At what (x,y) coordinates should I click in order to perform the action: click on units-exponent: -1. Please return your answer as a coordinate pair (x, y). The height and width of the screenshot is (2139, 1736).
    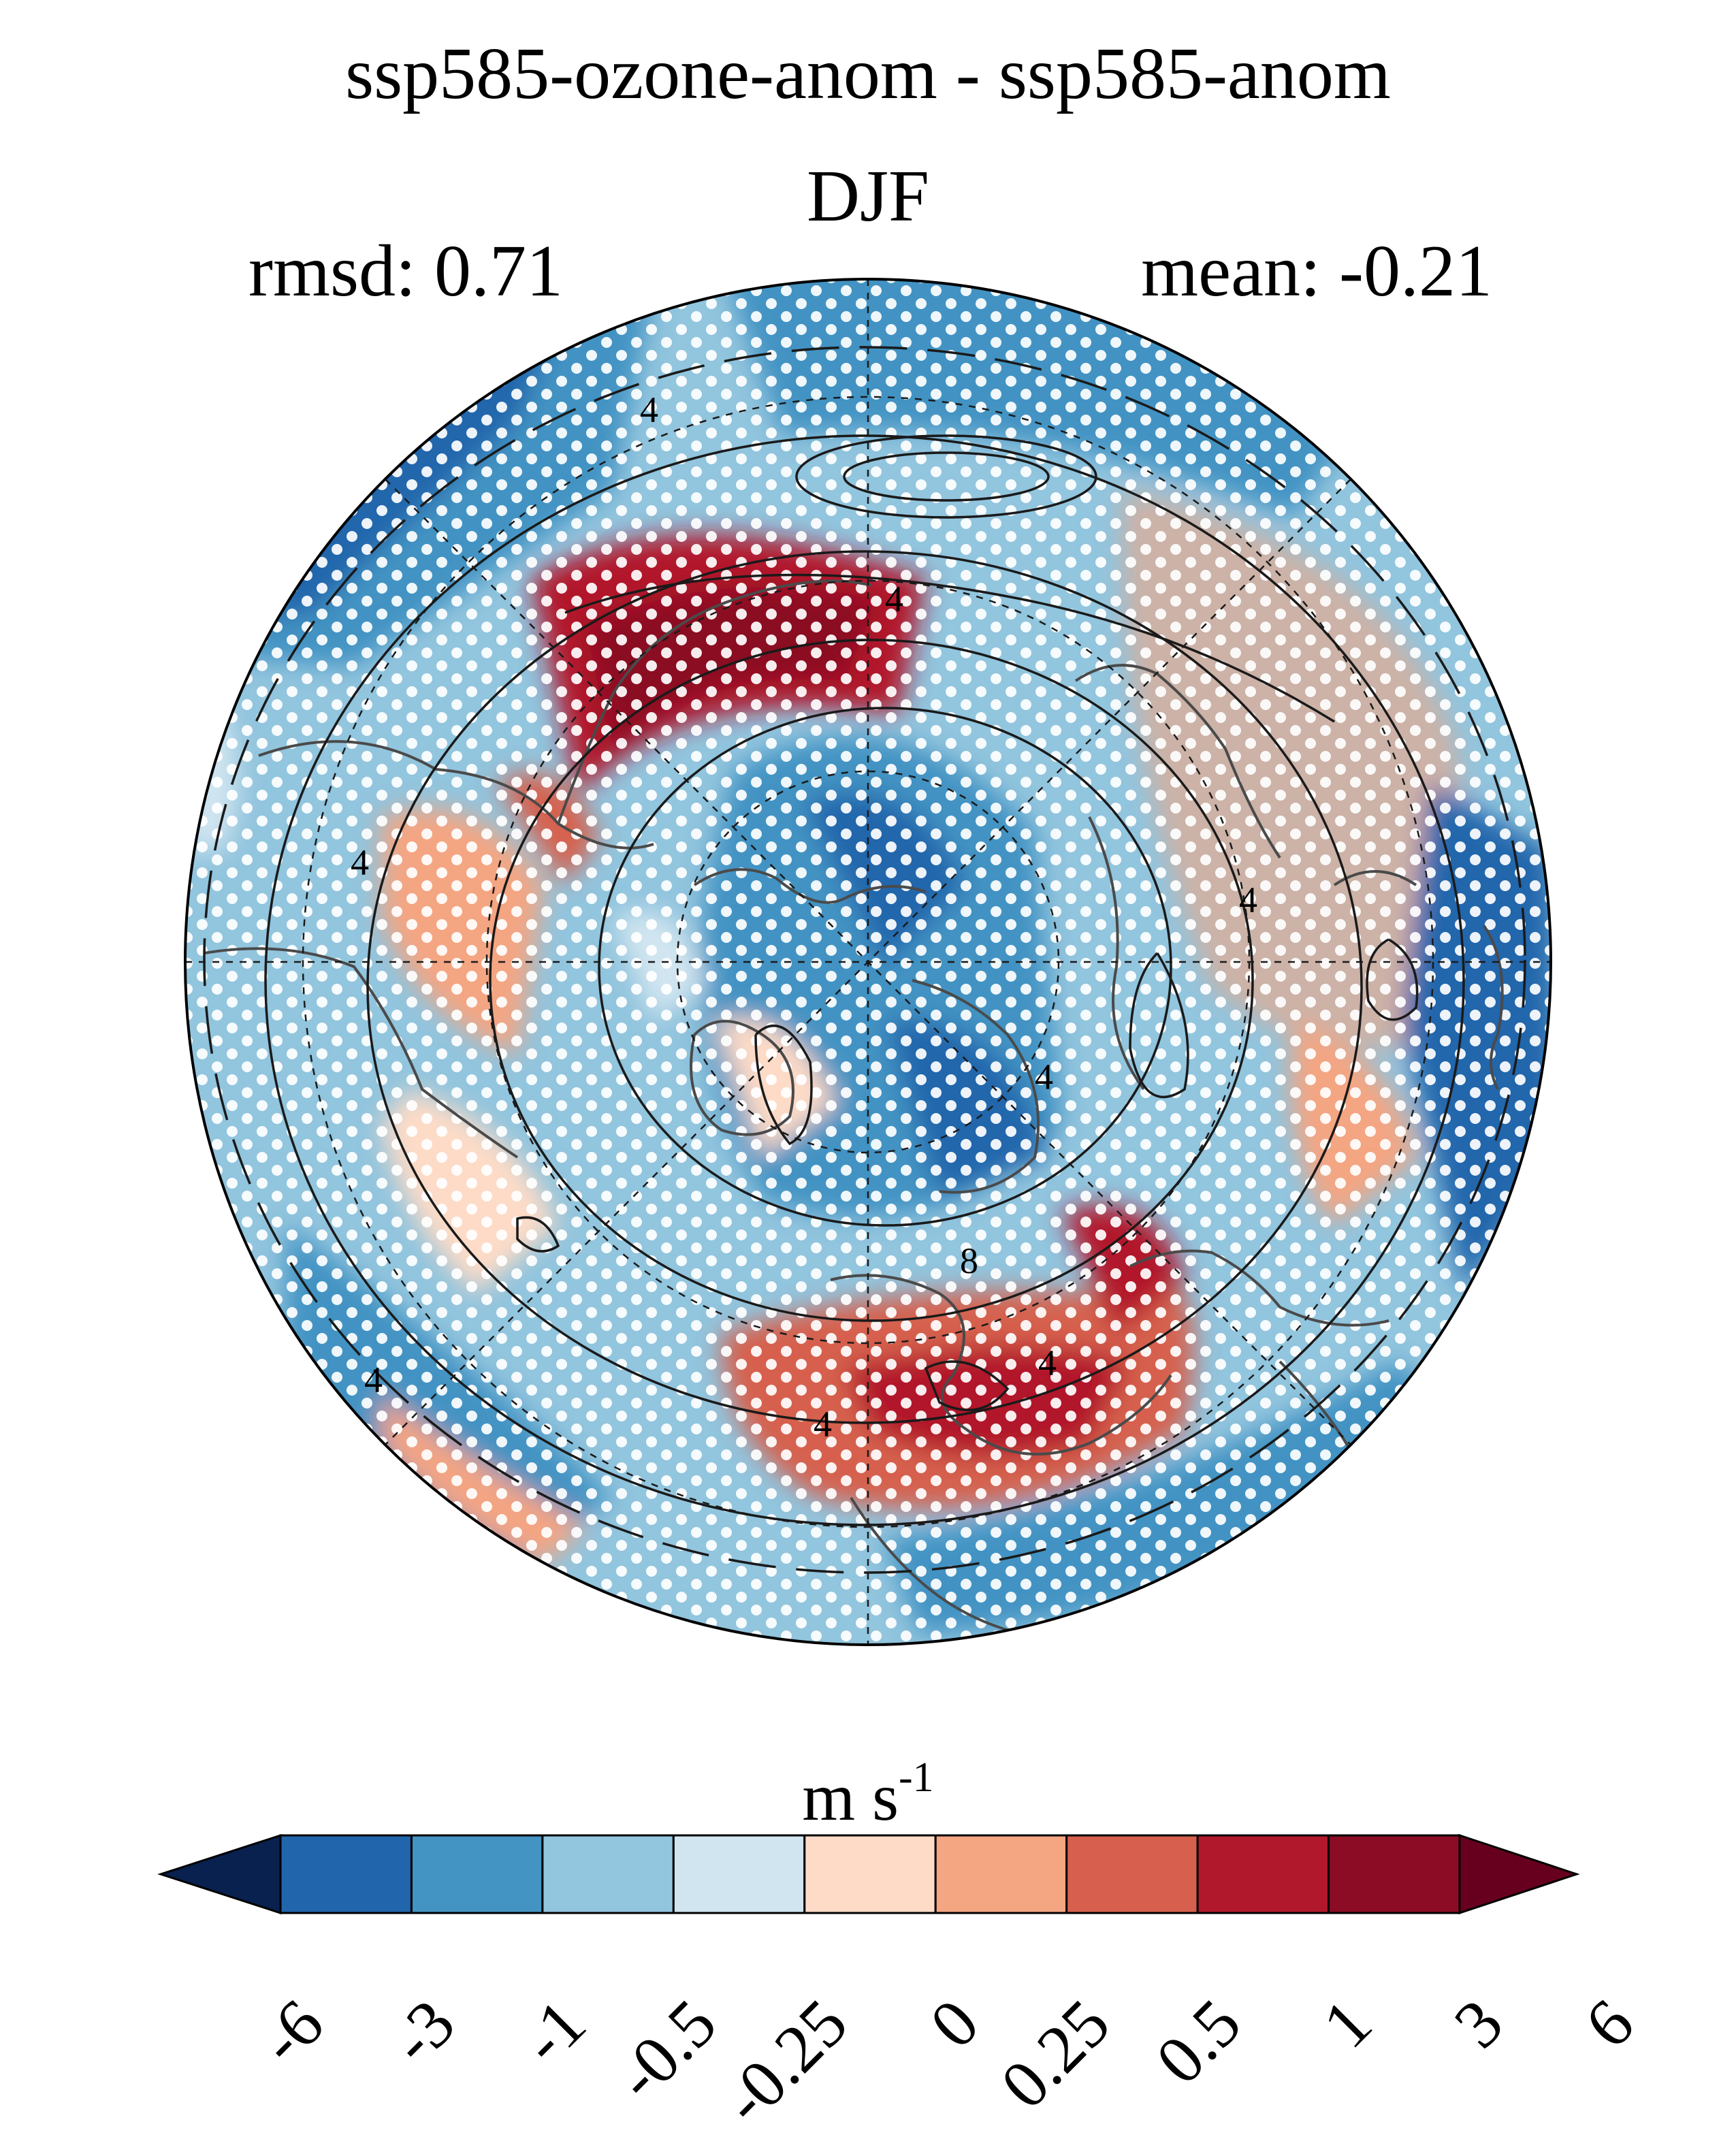
    Looking at the image, I should click on (917, 1777).